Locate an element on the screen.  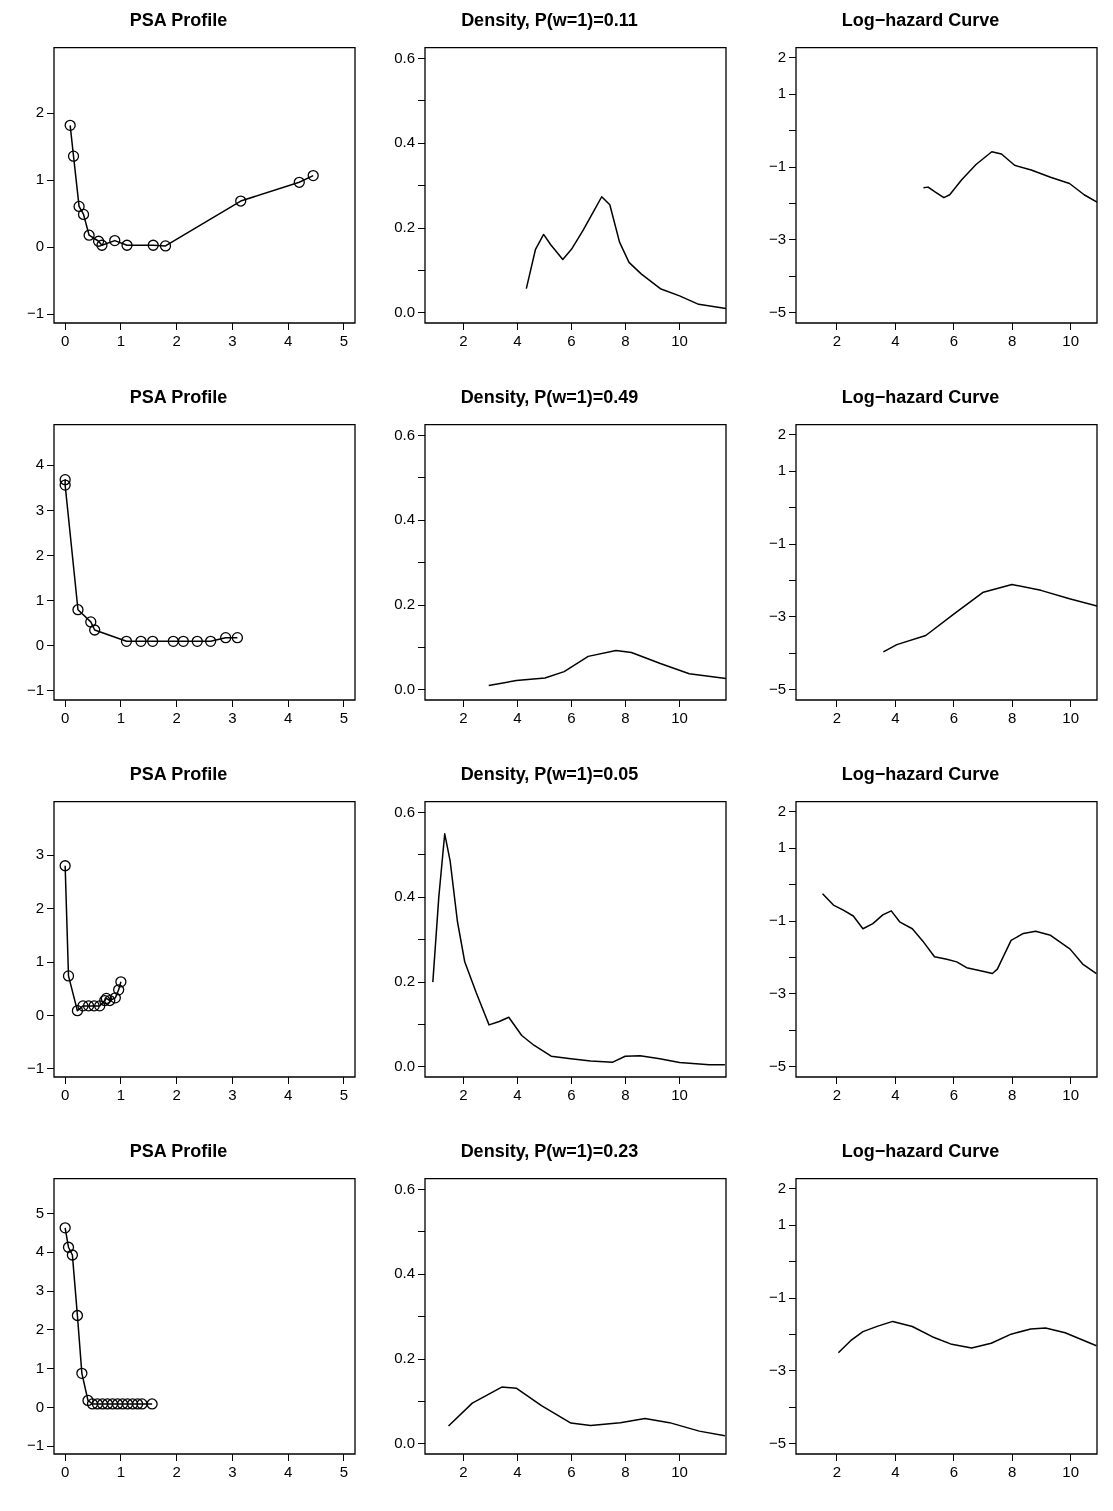
y-tick-label: 0 is located at coordinates (39, 644).